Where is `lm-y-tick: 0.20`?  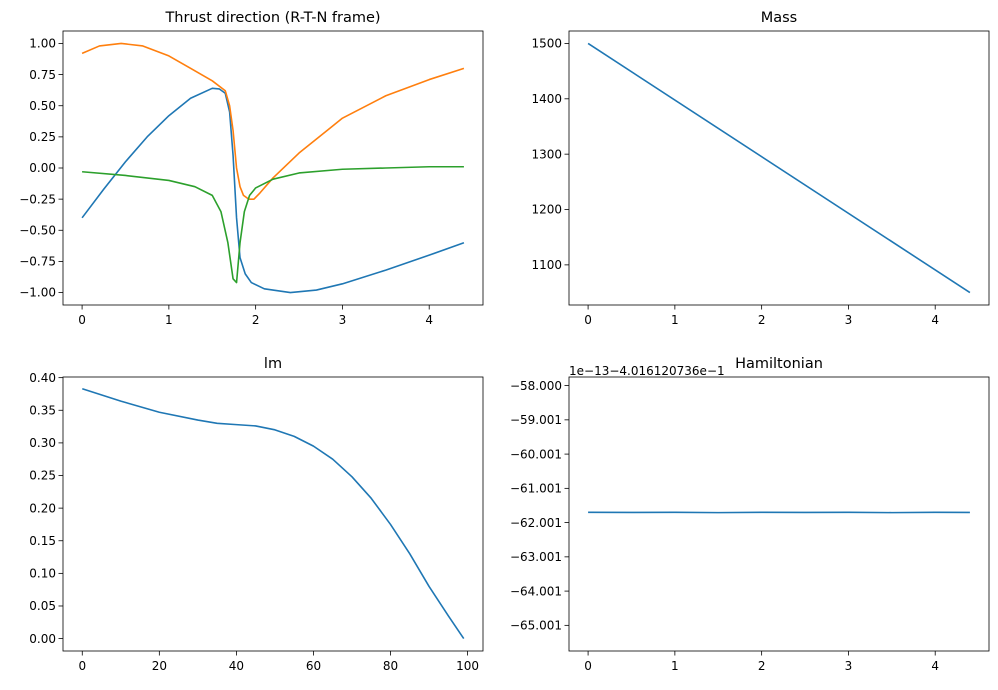
lm-y-tick: 0.20 is located at coordinates (46, 508).